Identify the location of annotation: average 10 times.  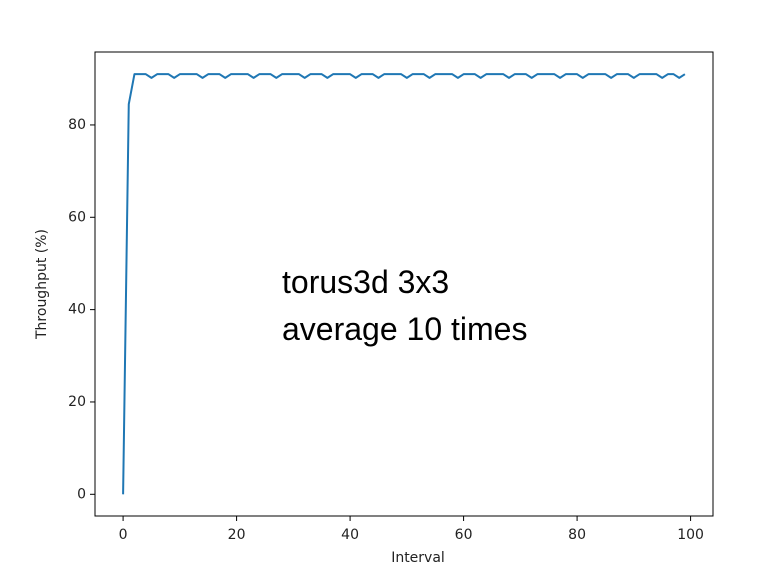
(404, 329).